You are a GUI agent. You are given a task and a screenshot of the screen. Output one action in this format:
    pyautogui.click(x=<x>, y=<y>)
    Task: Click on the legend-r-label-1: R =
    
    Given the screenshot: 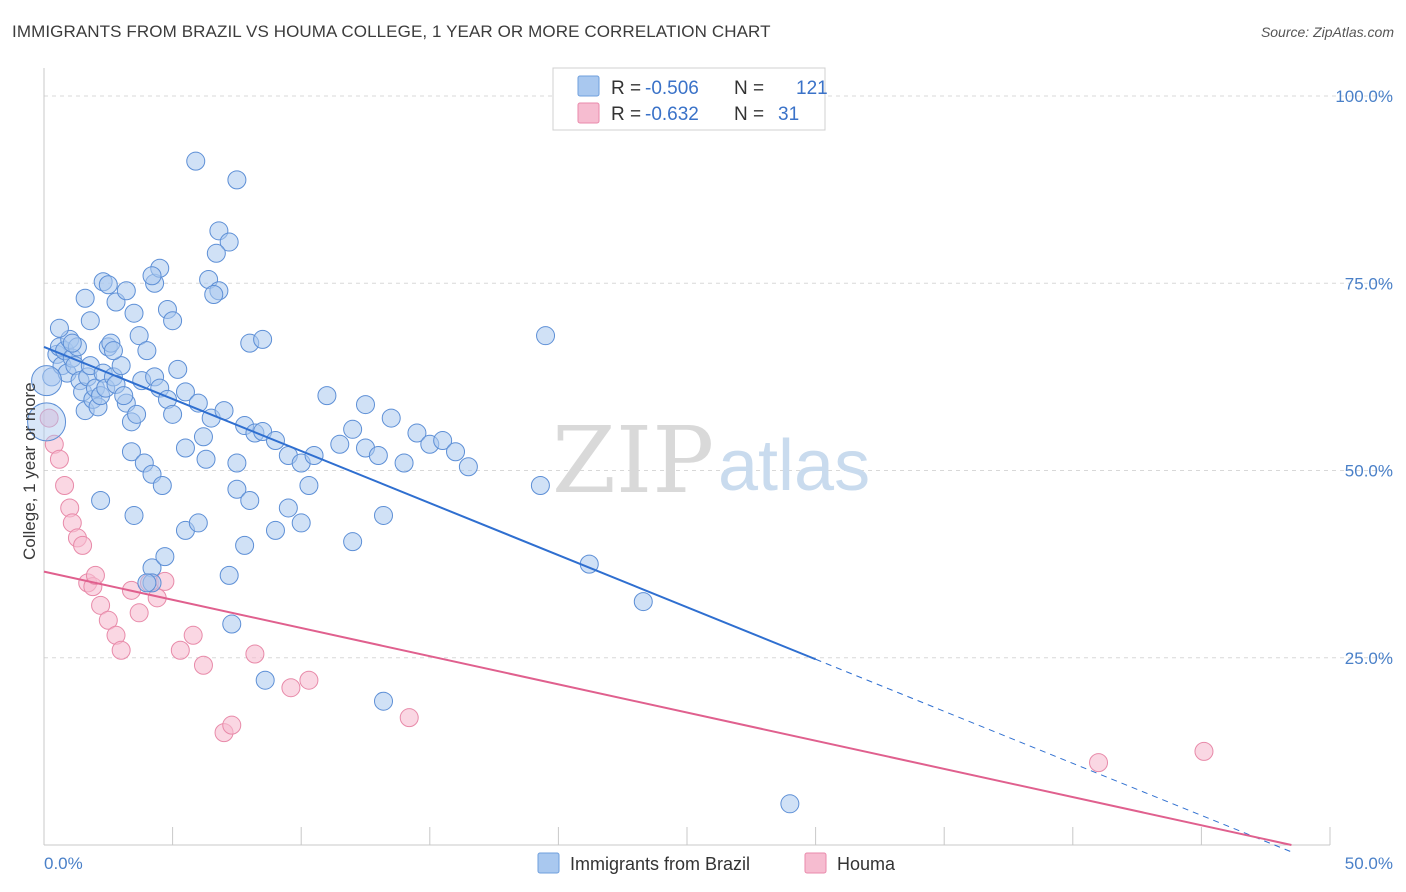 What is the action you would take?
    pyautogui.click(x=626, y=88)
    